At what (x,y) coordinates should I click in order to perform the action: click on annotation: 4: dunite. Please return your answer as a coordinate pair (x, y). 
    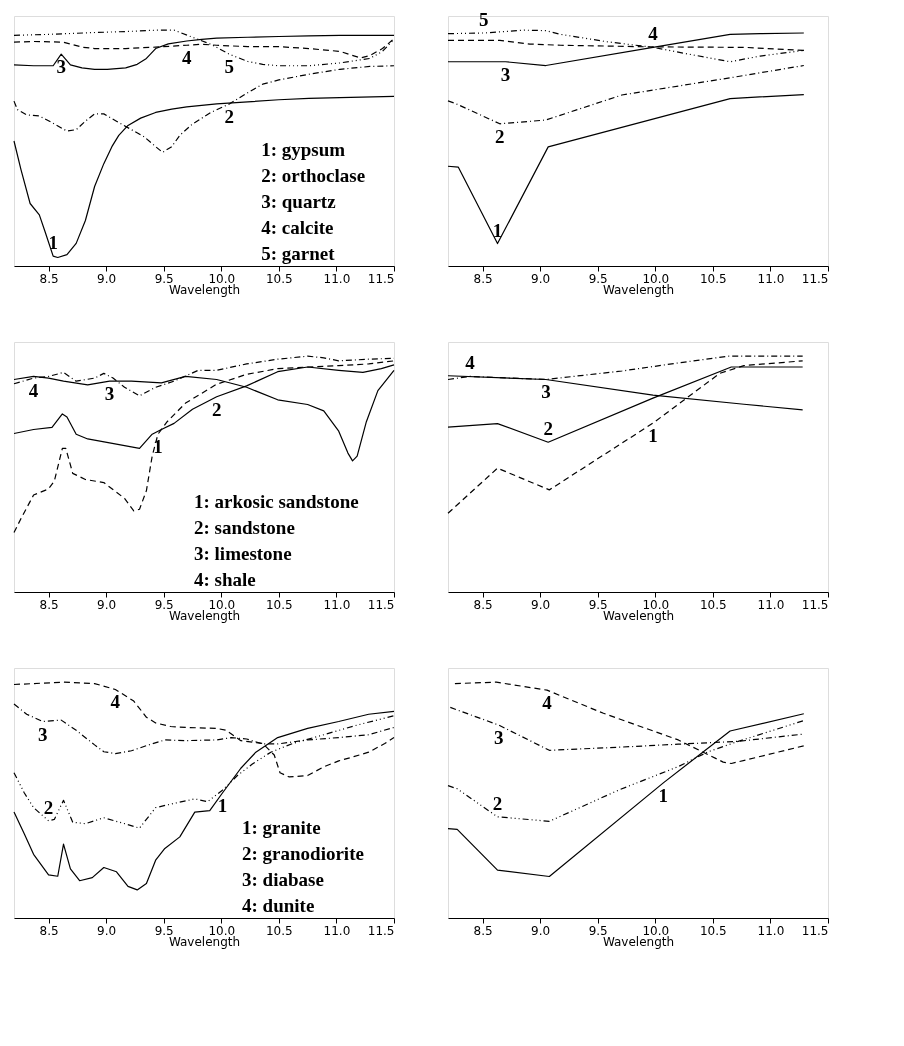
    Looking at the image, I should click on (278, 905).